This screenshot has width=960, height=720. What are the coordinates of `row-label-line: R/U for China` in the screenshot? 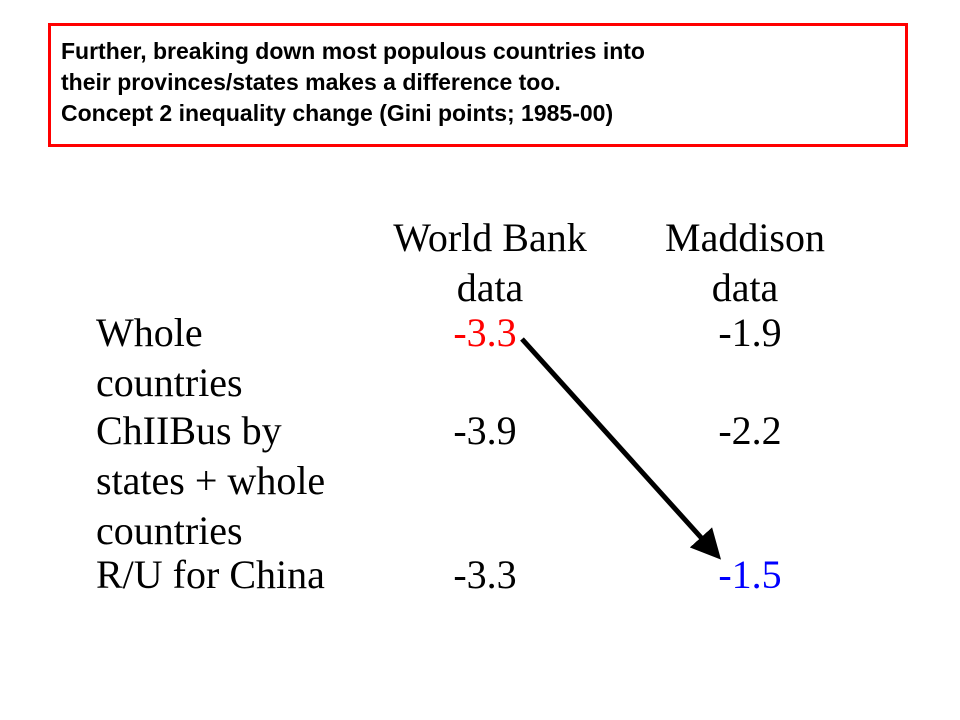 It's located at (210, 574).